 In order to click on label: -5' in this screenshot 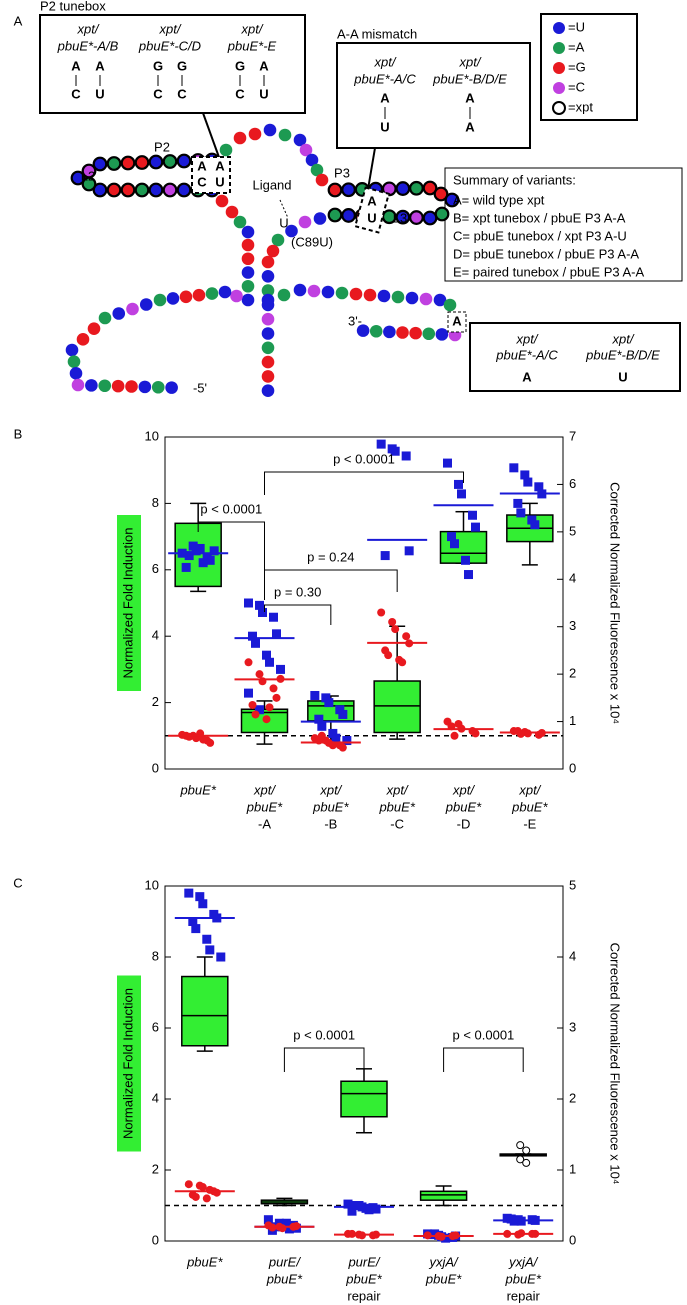, I will do `click(200, 387)`.